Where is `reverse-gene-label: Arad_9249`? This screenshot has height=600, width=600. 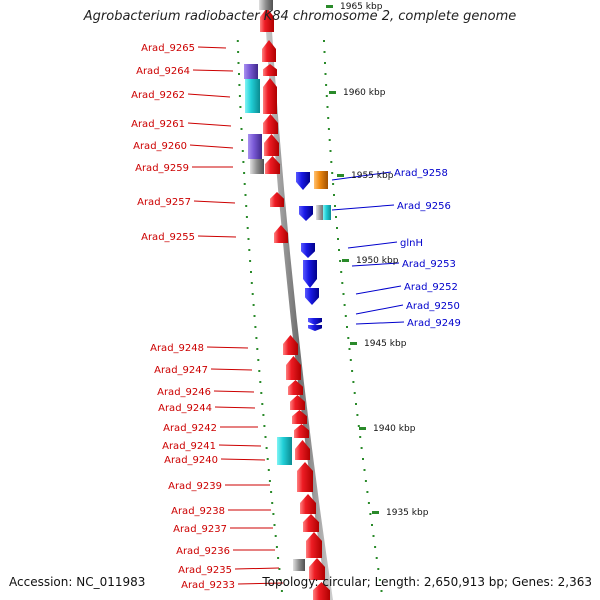
reverse-gene-label: Arad_9249 is located at coordinates (434, 323).